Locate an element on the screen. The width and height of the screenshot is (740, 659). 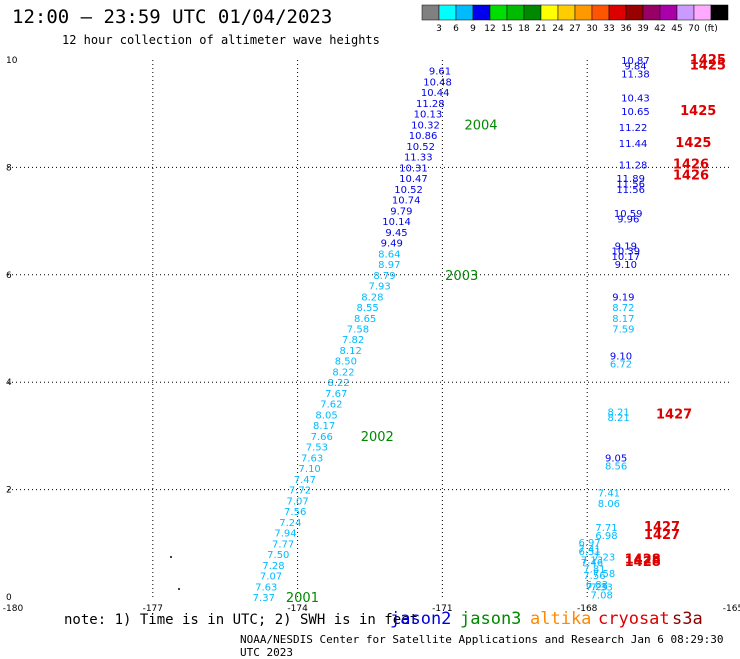
x-tick-label: -165 is located at coordinates (731, 609).